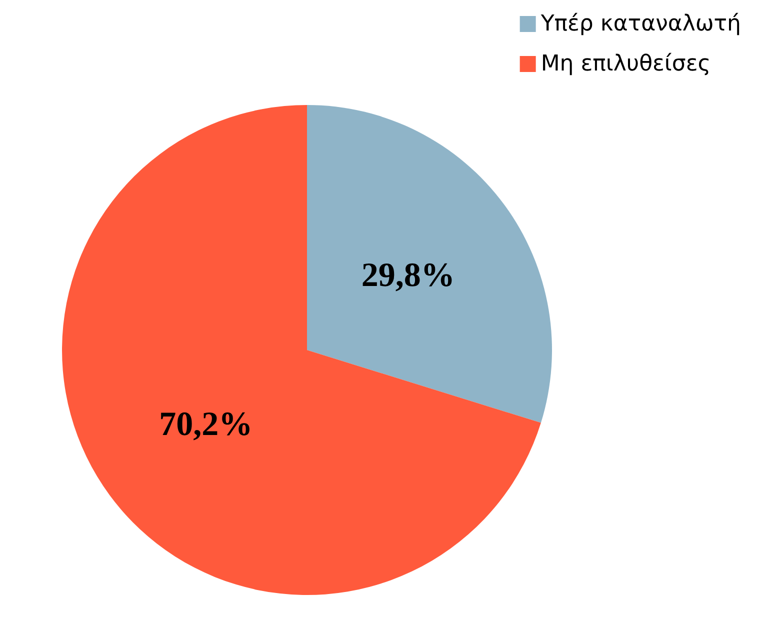  What do you see at coordinates (640, 24) in the screenshot?
I see `legend-label: Υπέρ καταναλωτή` at bounding box center [640, 24].